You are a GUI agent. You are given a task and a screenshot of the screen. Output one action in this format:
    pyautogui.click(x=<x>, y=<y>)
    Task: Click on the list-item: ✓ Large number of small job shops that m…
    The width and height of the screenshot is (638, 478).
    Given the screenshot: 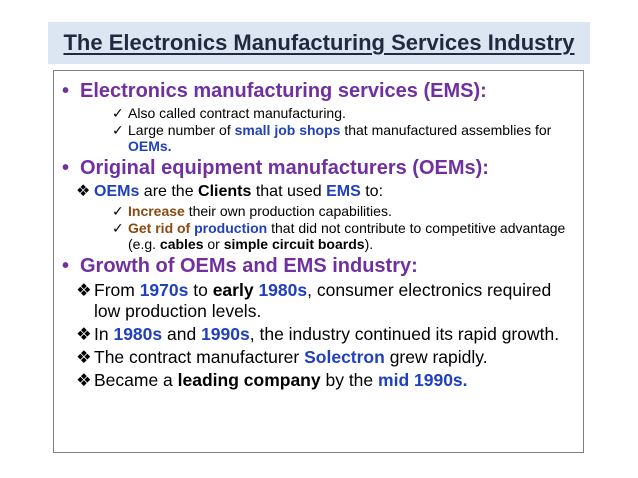 What is the action you would take?
    pyautogui.click(x=332, y=138)
    